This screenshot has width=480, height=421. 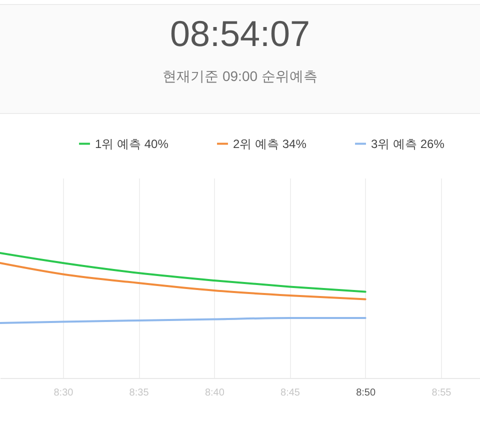 I want to click on legend-label: 1위 예측 40%, so click(x=132, y=143).